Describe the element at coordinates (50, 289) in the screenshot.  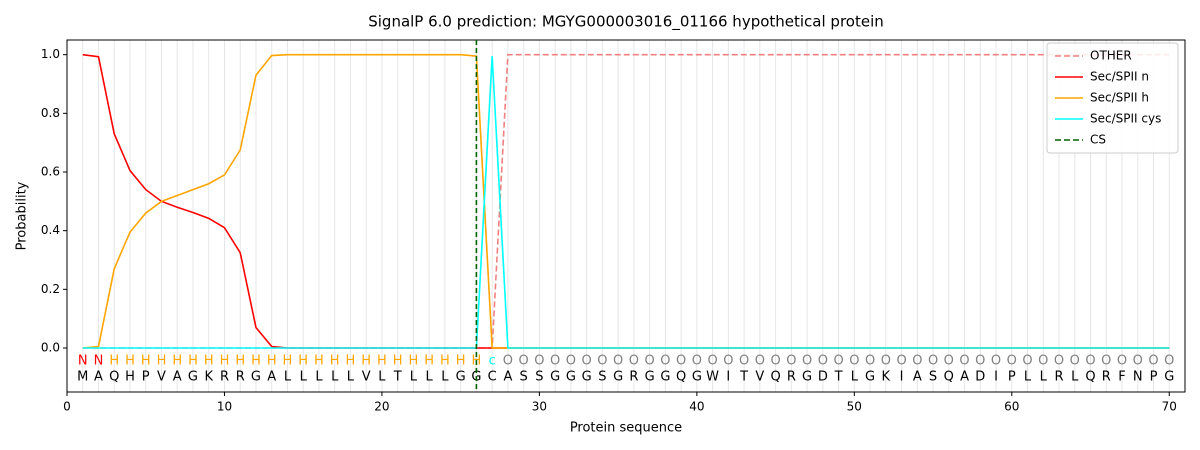
I see `y-tick-label: 0.2` at that location.